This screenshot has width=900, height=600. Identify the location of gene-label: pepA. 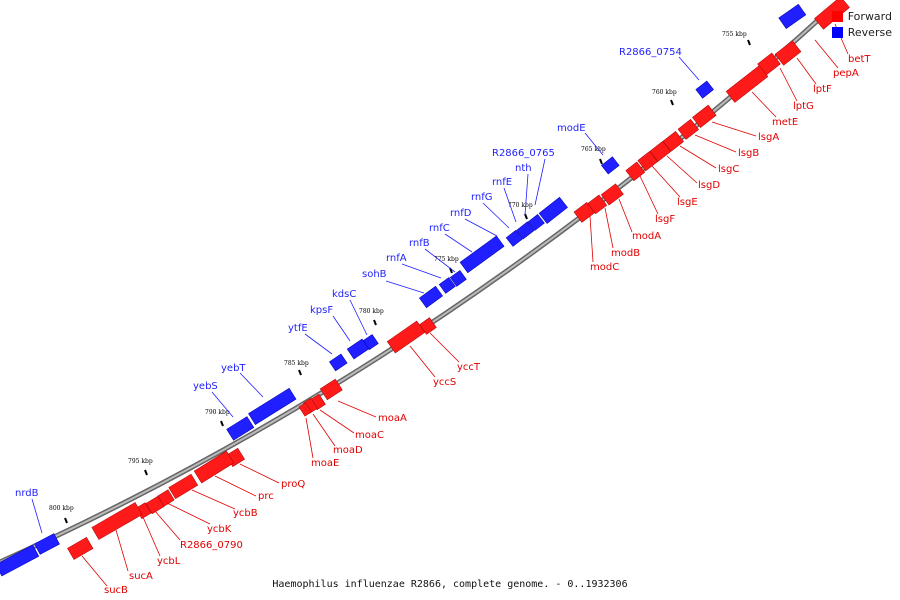
(846, 73).